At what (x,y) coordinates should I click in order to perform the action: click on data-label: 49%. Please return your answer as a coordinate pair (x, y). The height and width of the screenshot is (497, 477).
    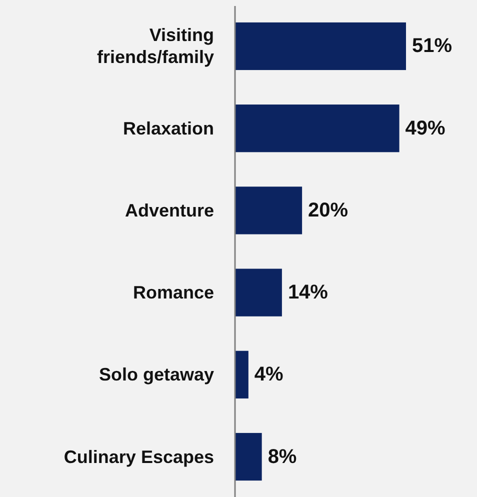
    Looking at the image, I should click on (425, 128).